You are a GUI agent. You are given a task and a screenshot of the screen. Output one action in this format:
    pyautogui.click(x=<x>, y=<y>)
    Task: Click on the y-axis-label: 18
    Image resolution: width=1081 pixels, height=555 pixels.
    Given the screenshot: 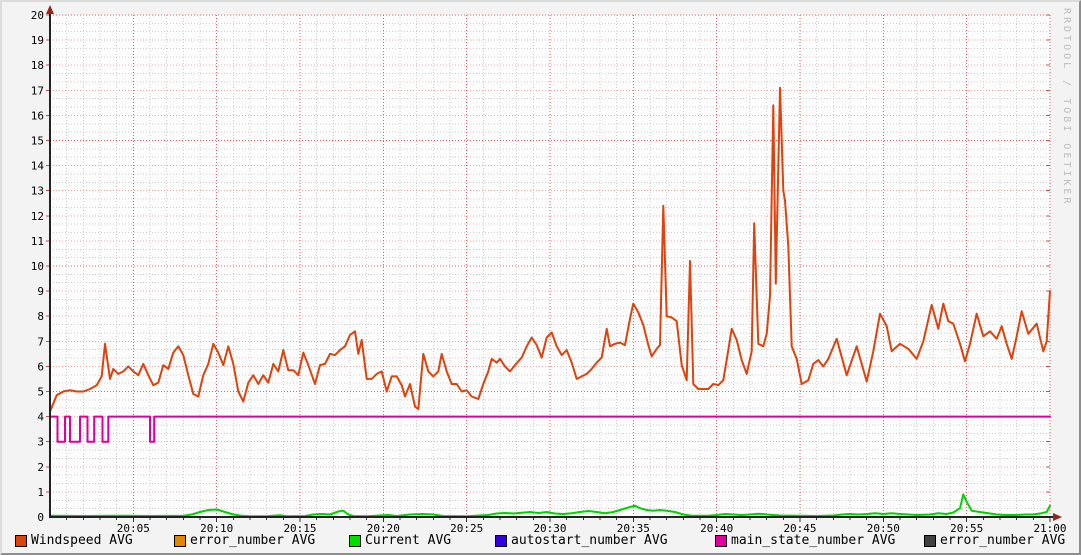 What is the action you would take?
    pyautogui.click(x=37, y=65)
    